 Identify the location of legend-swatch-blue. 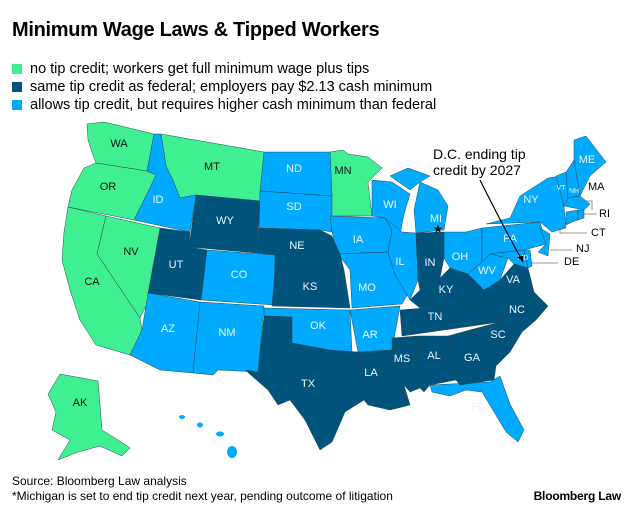
(17, 105).